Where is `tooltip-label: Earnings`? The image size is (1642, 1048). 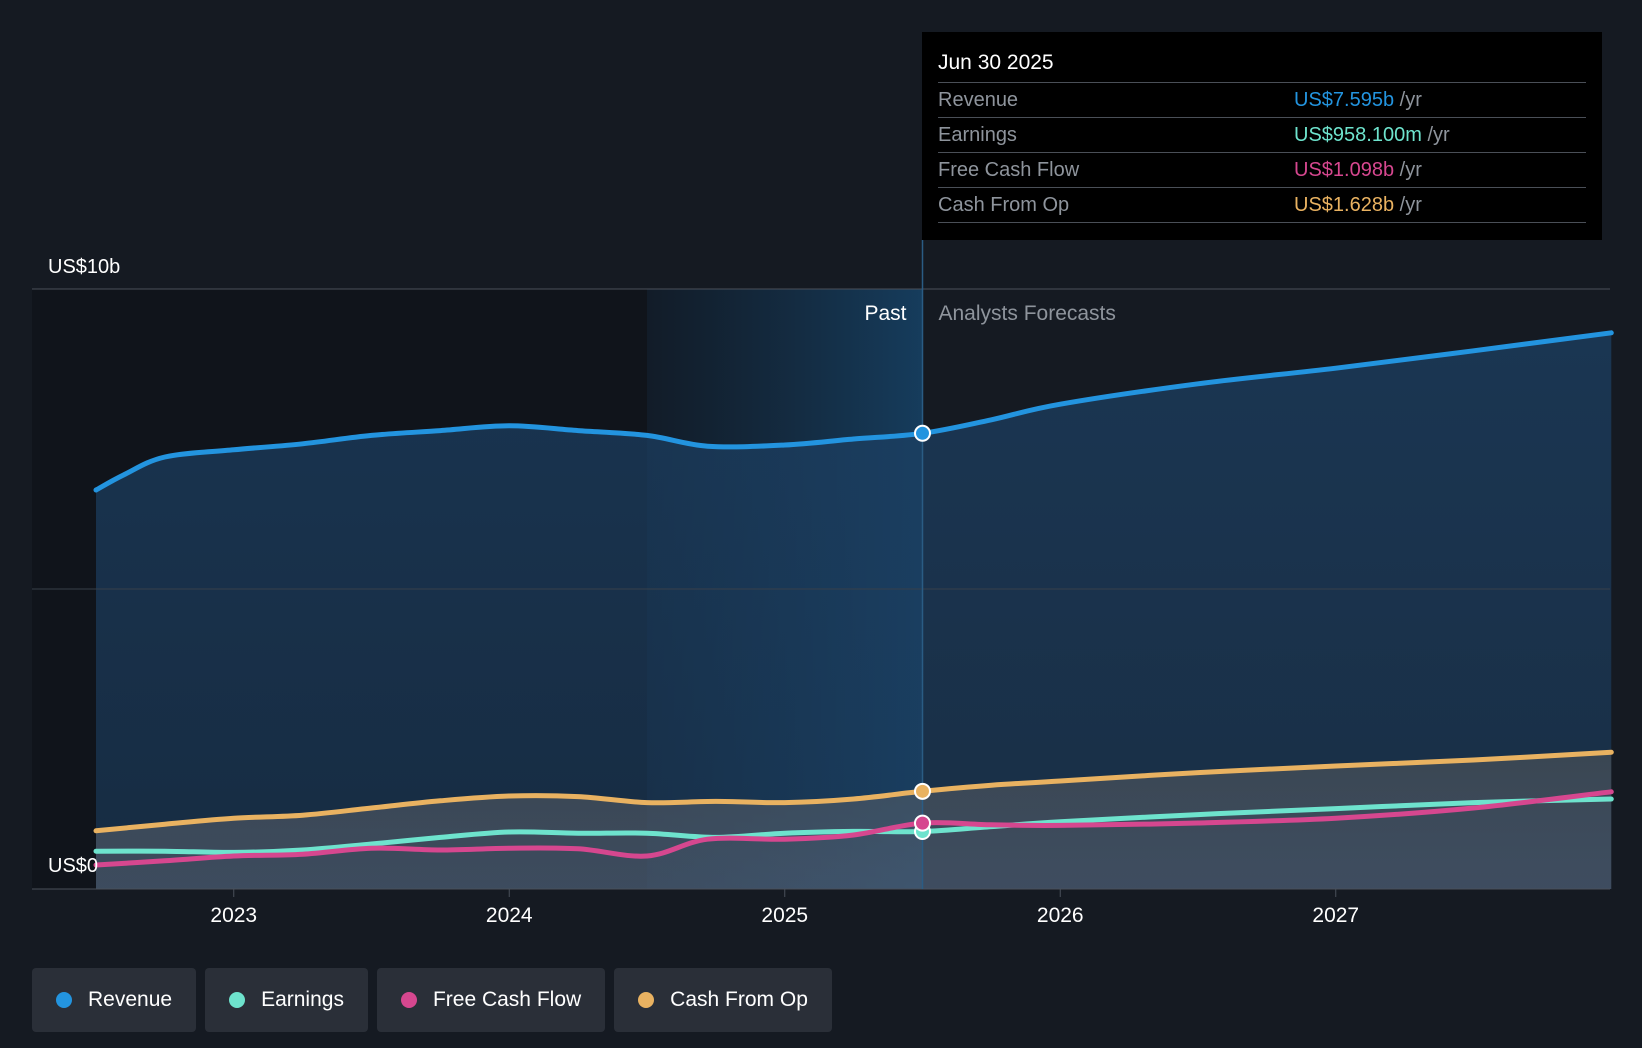
tooltip-label: Earnings is located at coordinates (977, 135).